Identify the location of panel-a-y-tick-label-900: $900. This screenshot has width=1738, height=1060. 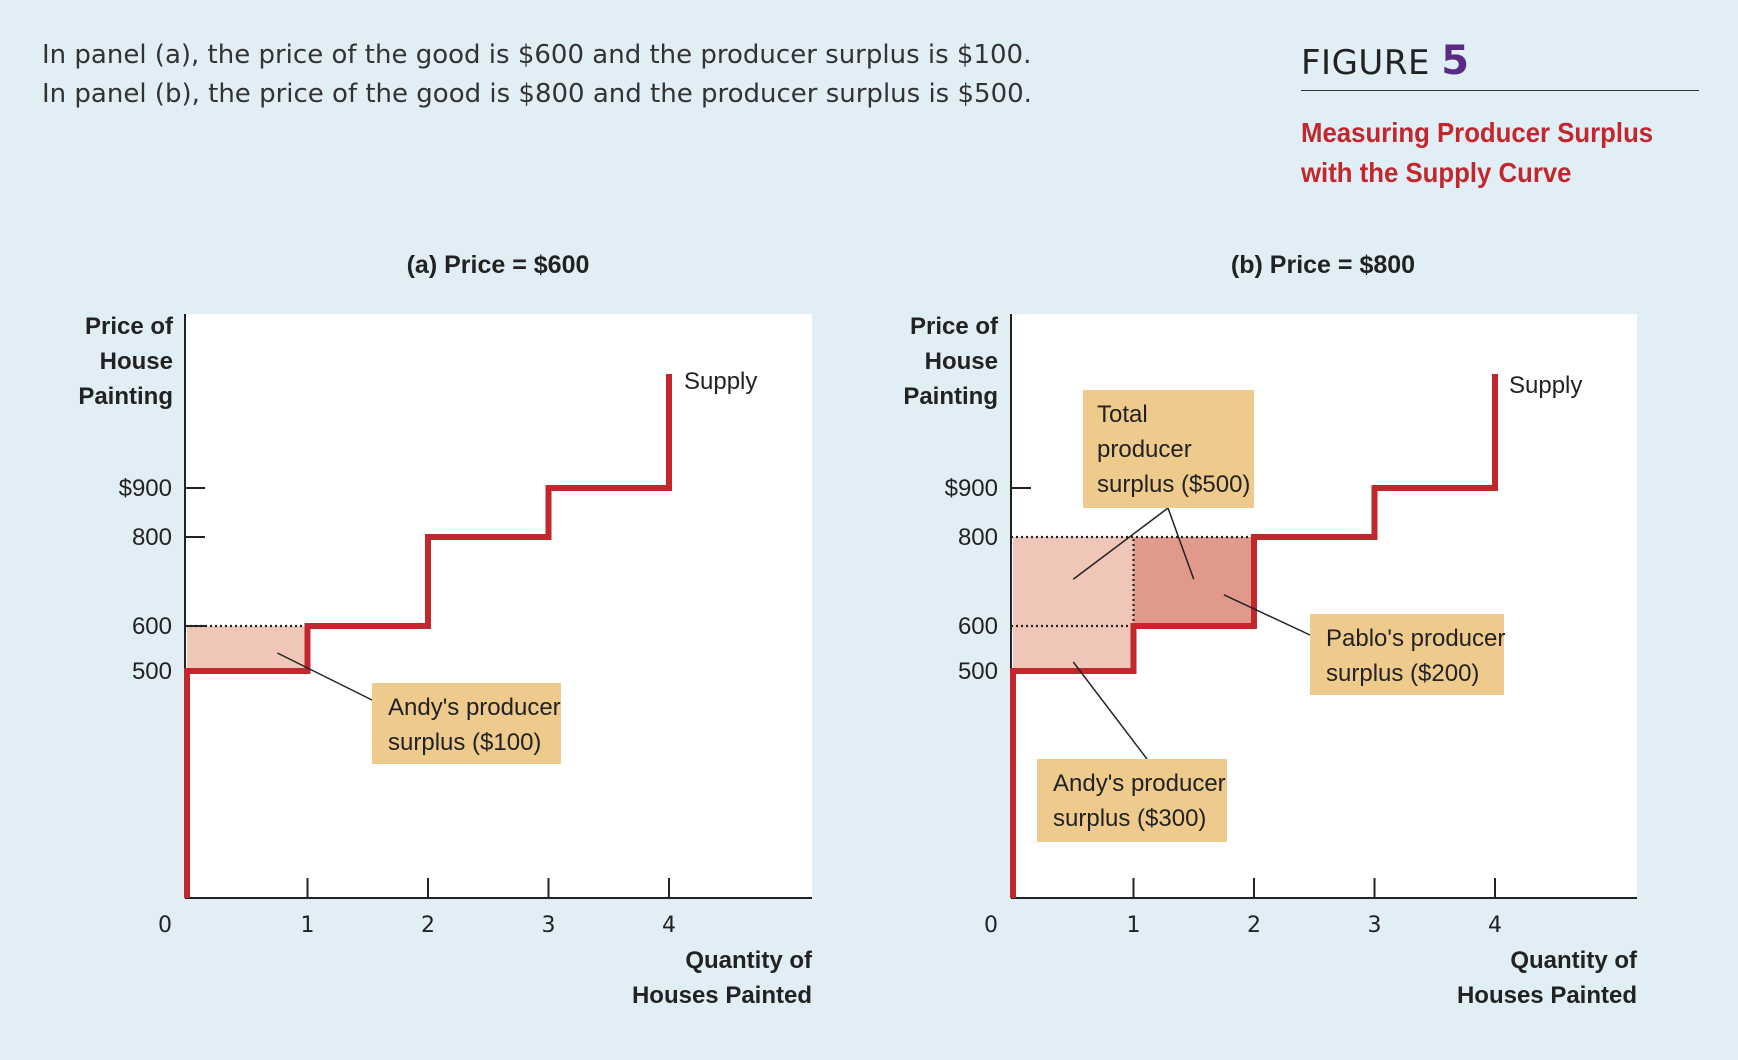
(145, 488).